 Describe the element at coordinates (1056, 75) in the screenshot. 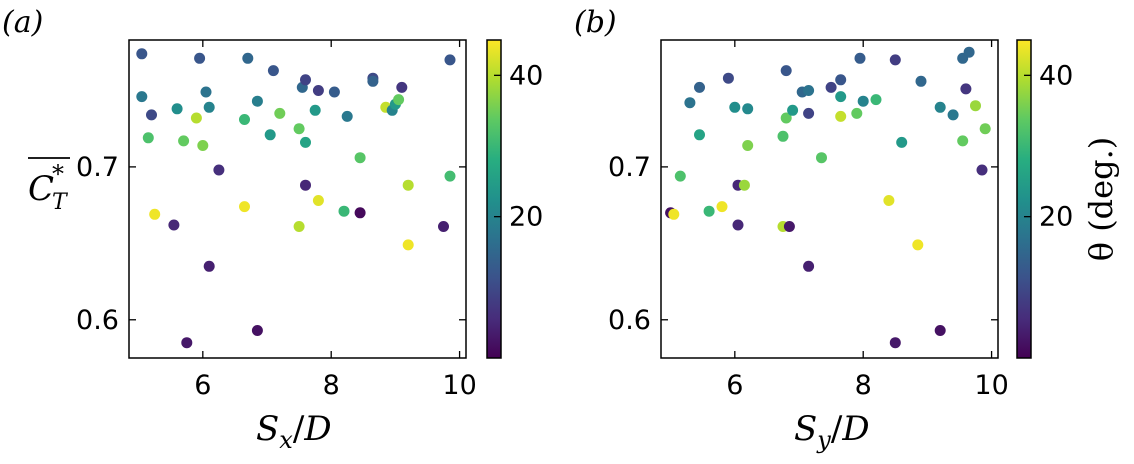

I see `panel-b-colorbar-tick-label-1: 40` at that location.